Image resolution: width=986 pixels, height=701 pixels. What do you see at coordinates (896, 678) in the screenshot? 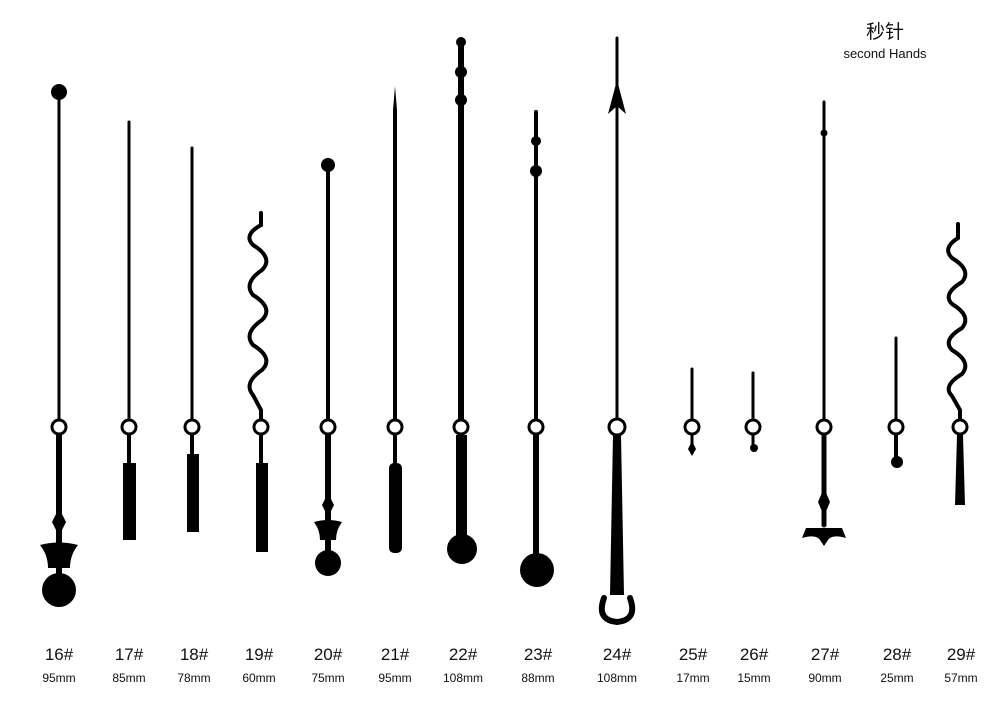
I see `item-length: 25mm` at bounding box center [896, 678].